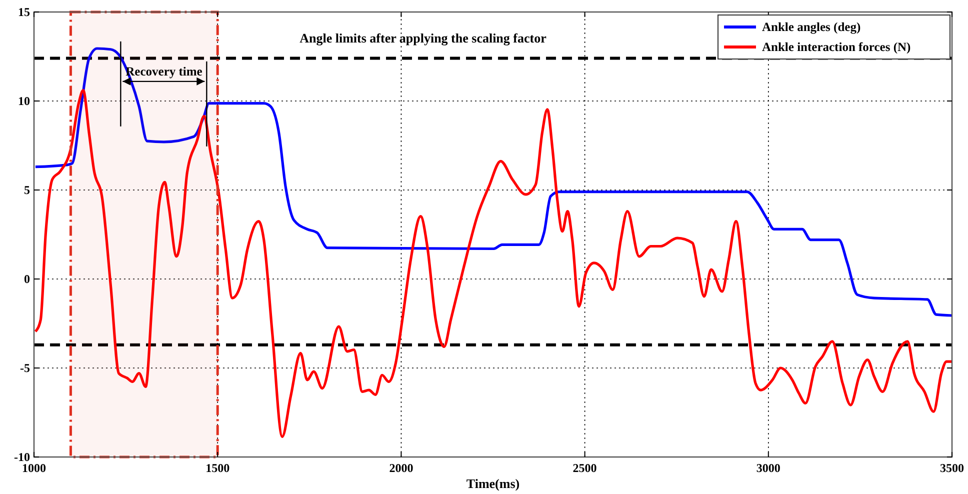 Image resolution: width=968 pixels, height=494 pixels. Describe the element at coordinates (493, 483) in the screenshot. I see `x-axis-title: Time(ms)` at that location.